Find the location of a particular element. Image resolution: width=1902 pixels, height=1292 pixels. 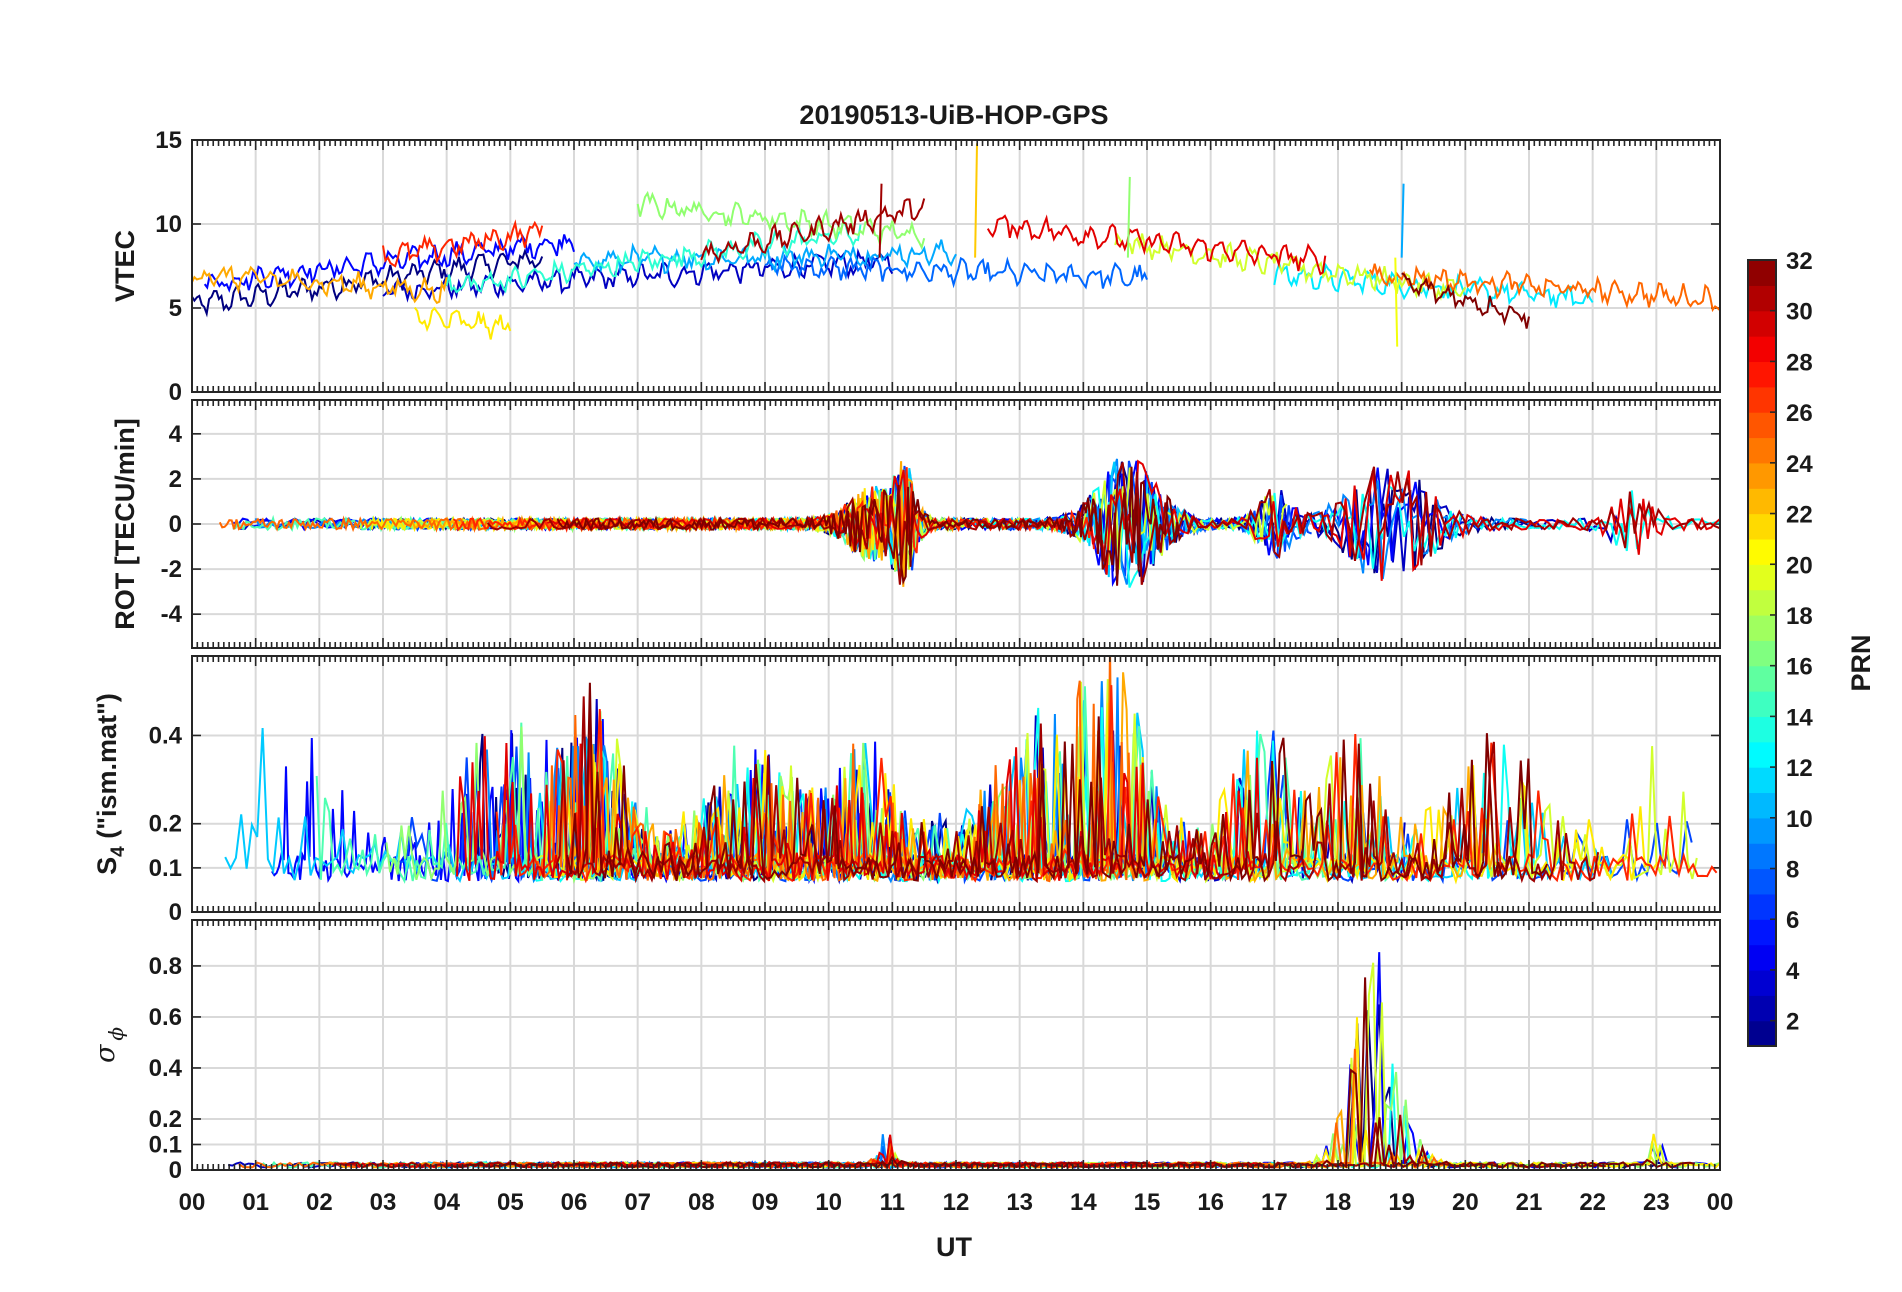

x-tick-label: 18 is located at coordinates (1338, 1202).